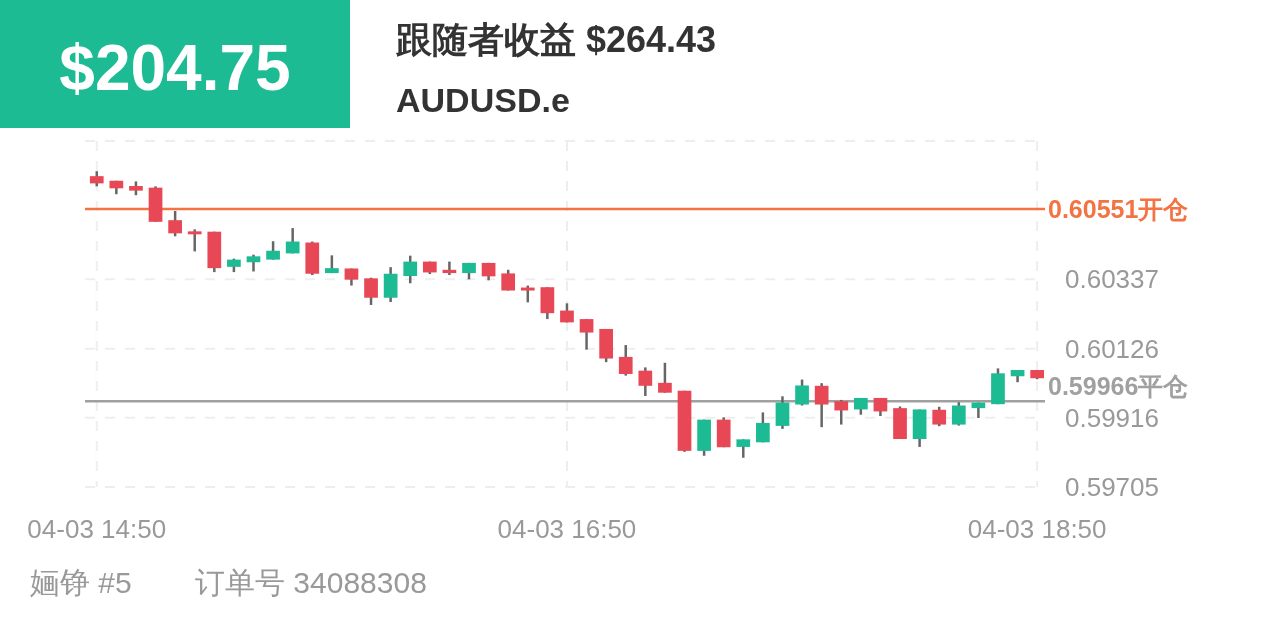 This screenshot has height=633, width=1266. Describe the element at coordinates (1118, 386) in the screenshot. I see `ref-line-label: 0.59966平仓` at that location.